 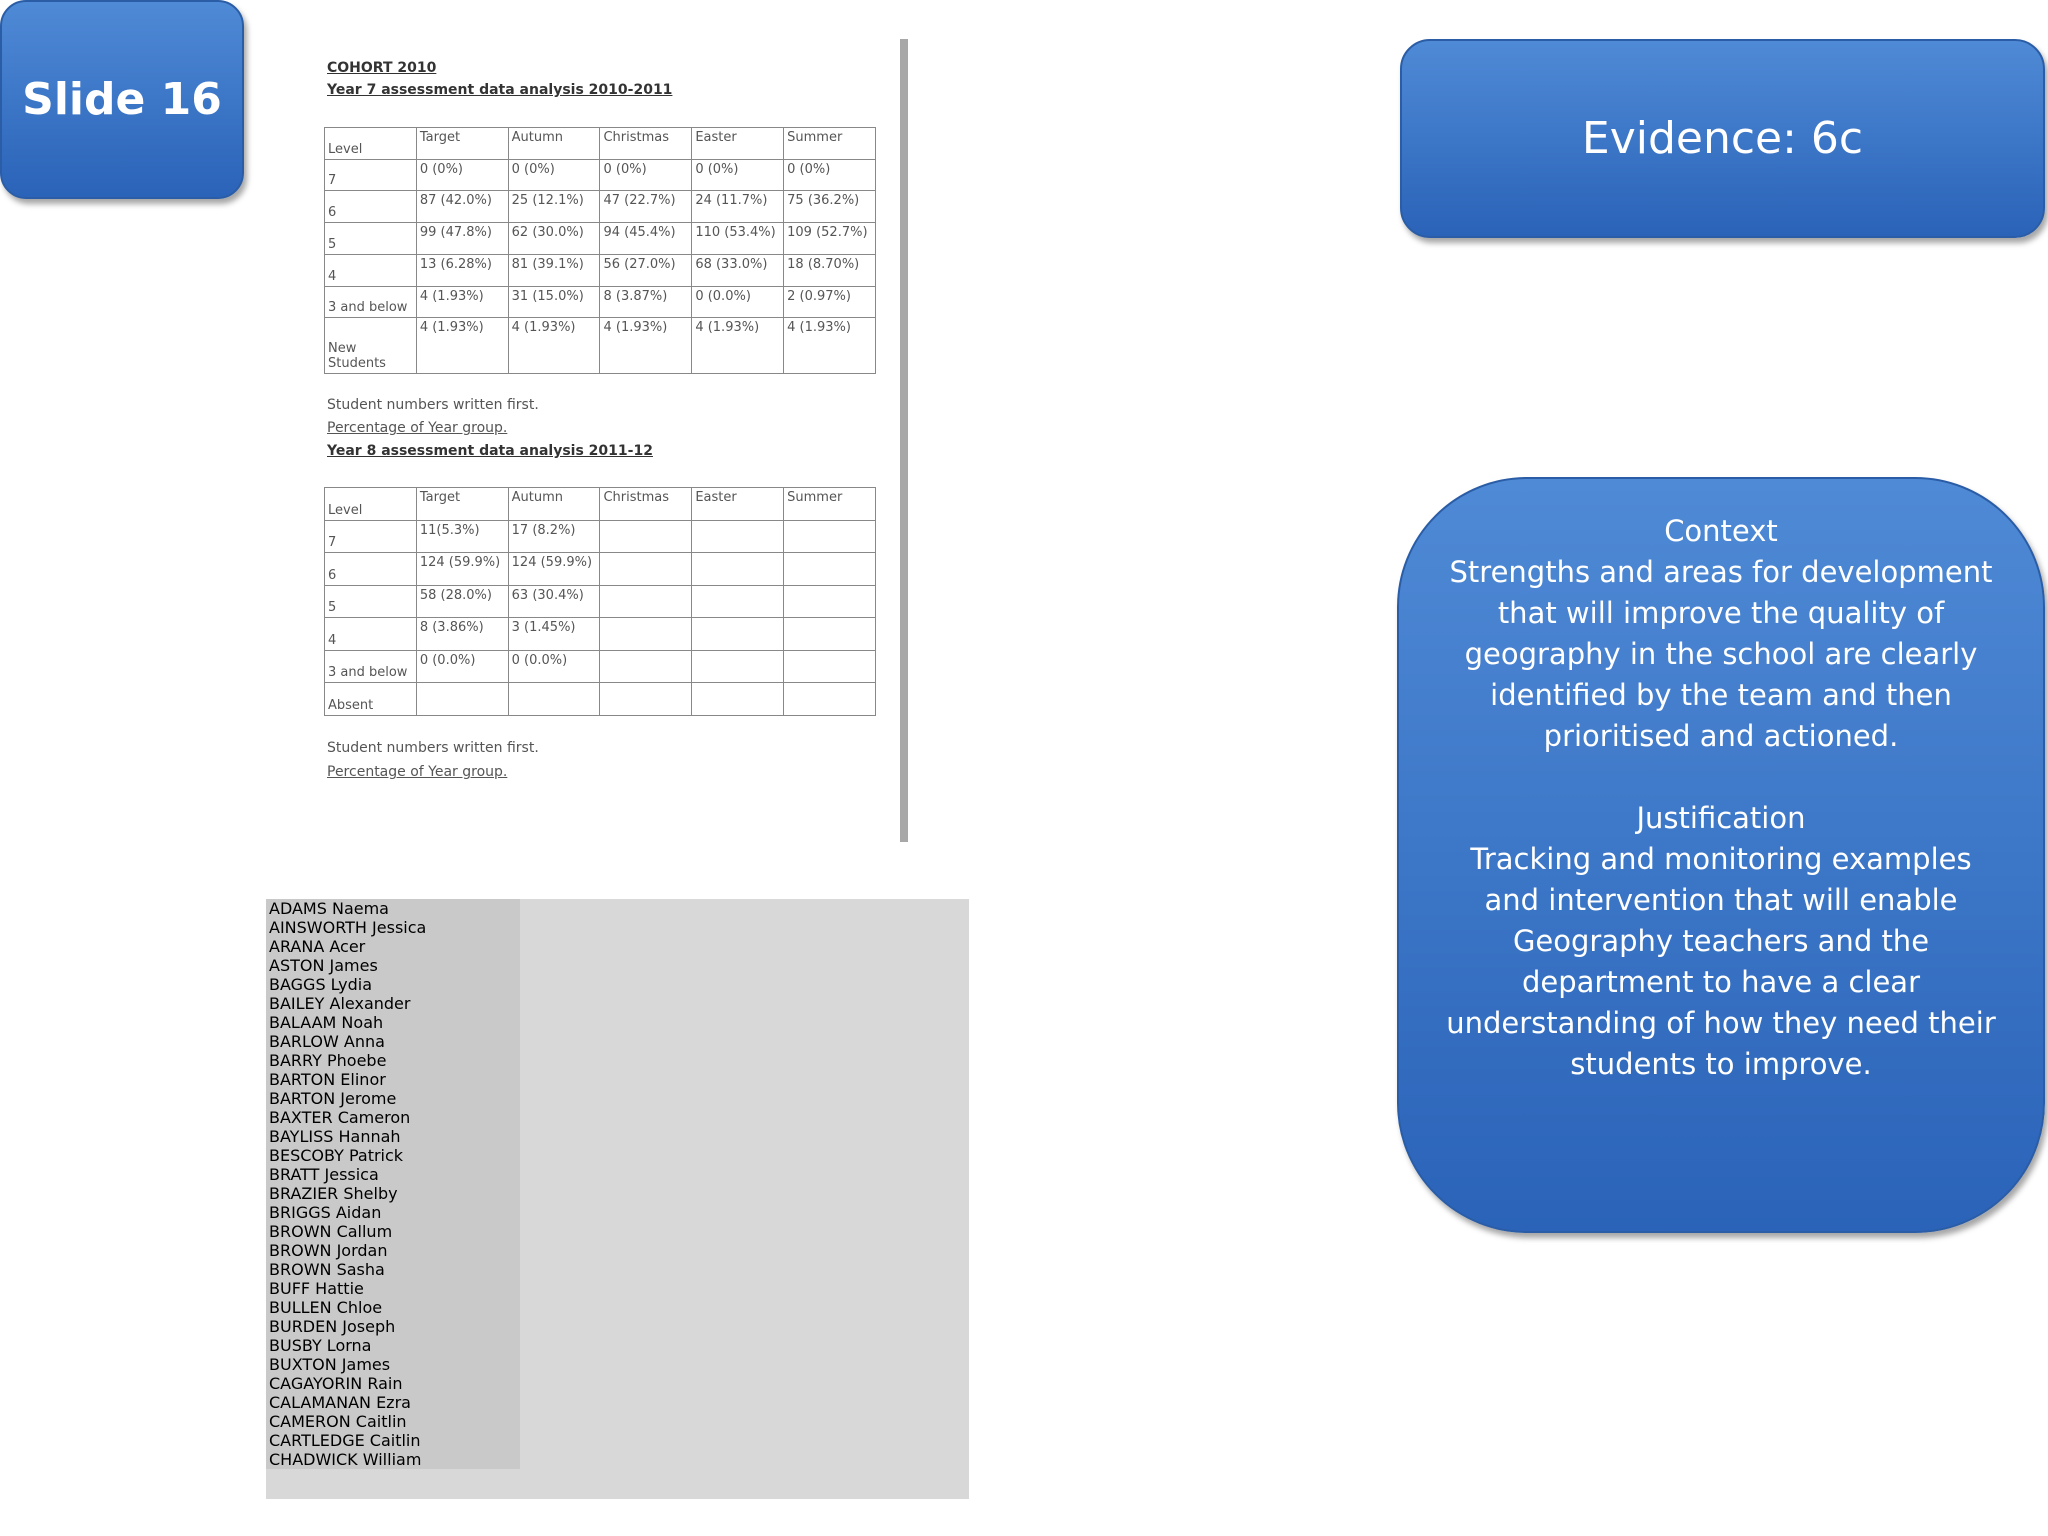 What do you see at coordinates (393, 927) in the screenshot?
I see `name-cell: AINSWORTH Jessica` at bounding box center [393, 927].